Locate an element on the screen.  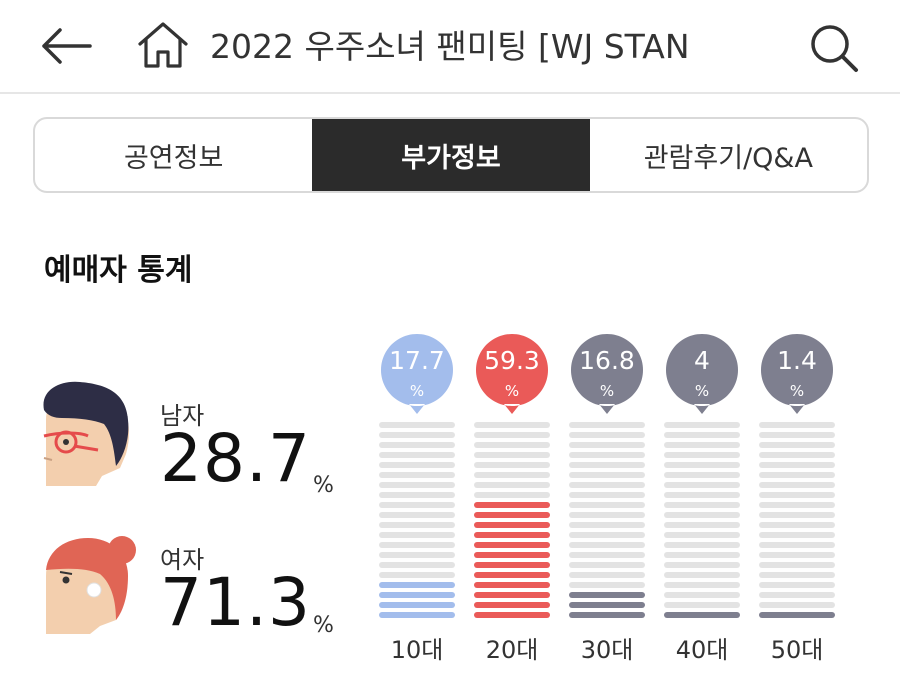
arrow-left-icon is located at coordinates (67, 46).